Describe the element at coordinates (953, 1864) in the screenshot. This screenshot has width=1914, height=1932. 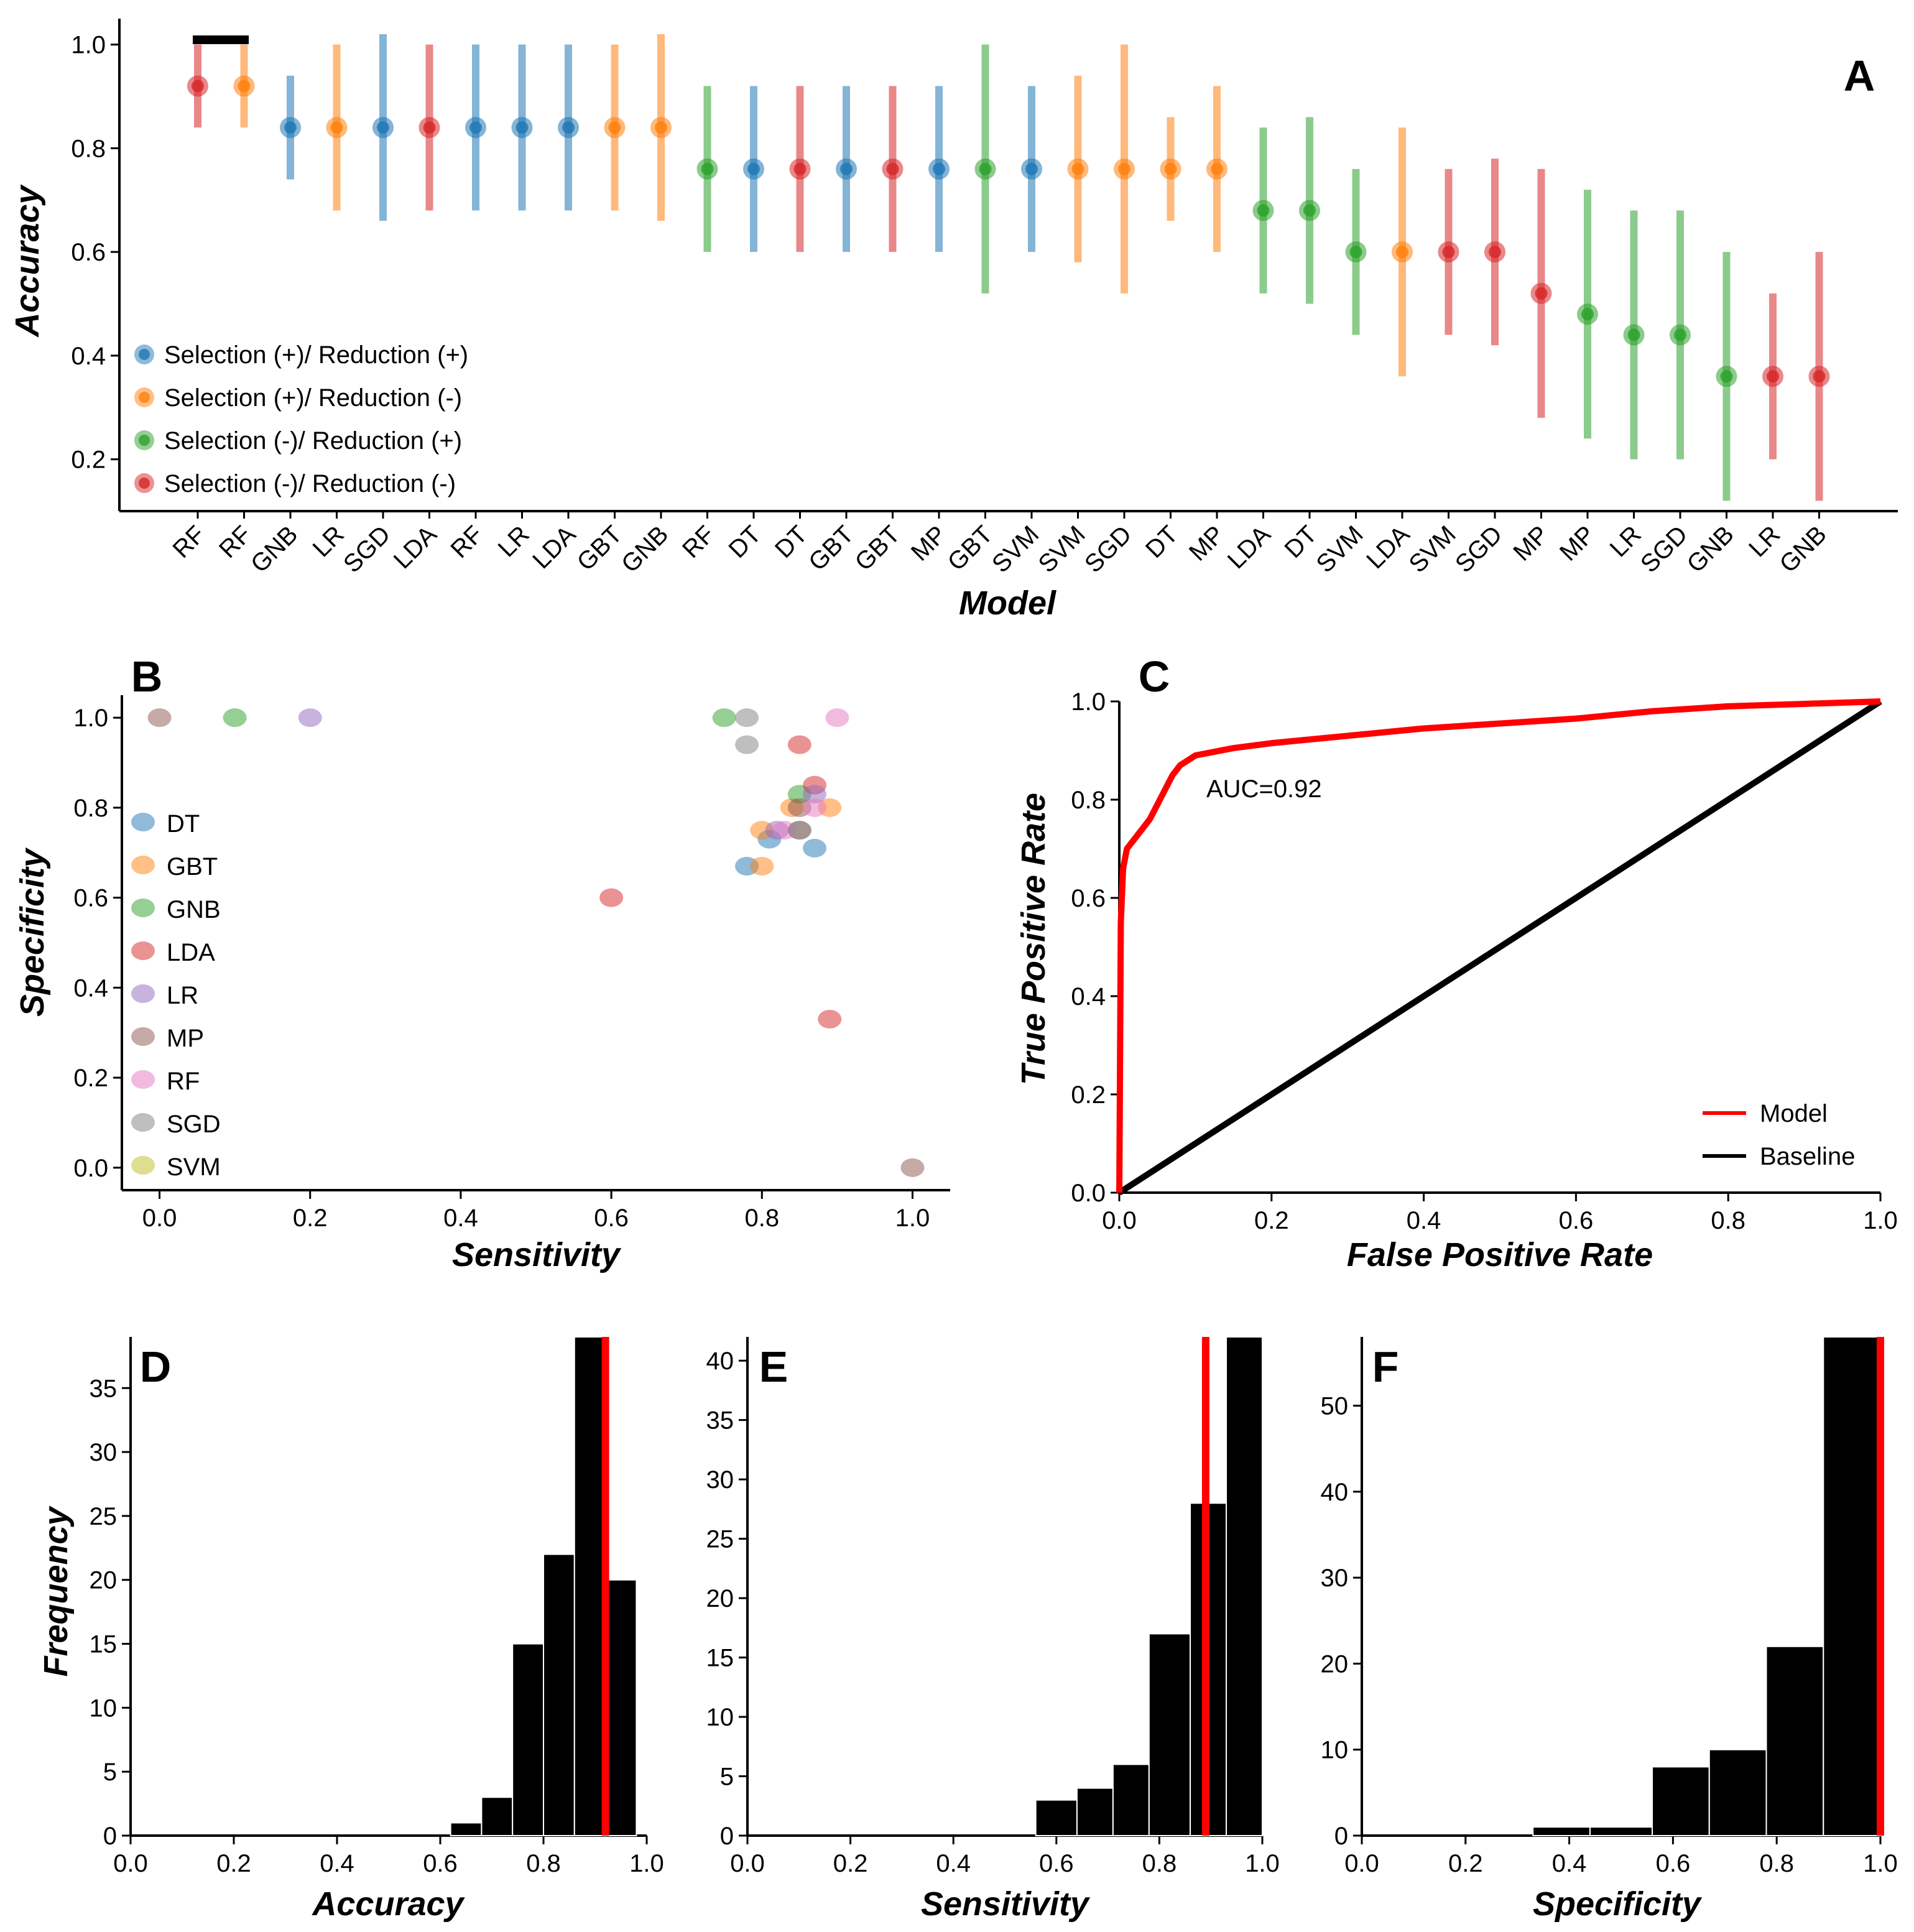
I see `panel-e-x-tick-label: 0.4` at that location.